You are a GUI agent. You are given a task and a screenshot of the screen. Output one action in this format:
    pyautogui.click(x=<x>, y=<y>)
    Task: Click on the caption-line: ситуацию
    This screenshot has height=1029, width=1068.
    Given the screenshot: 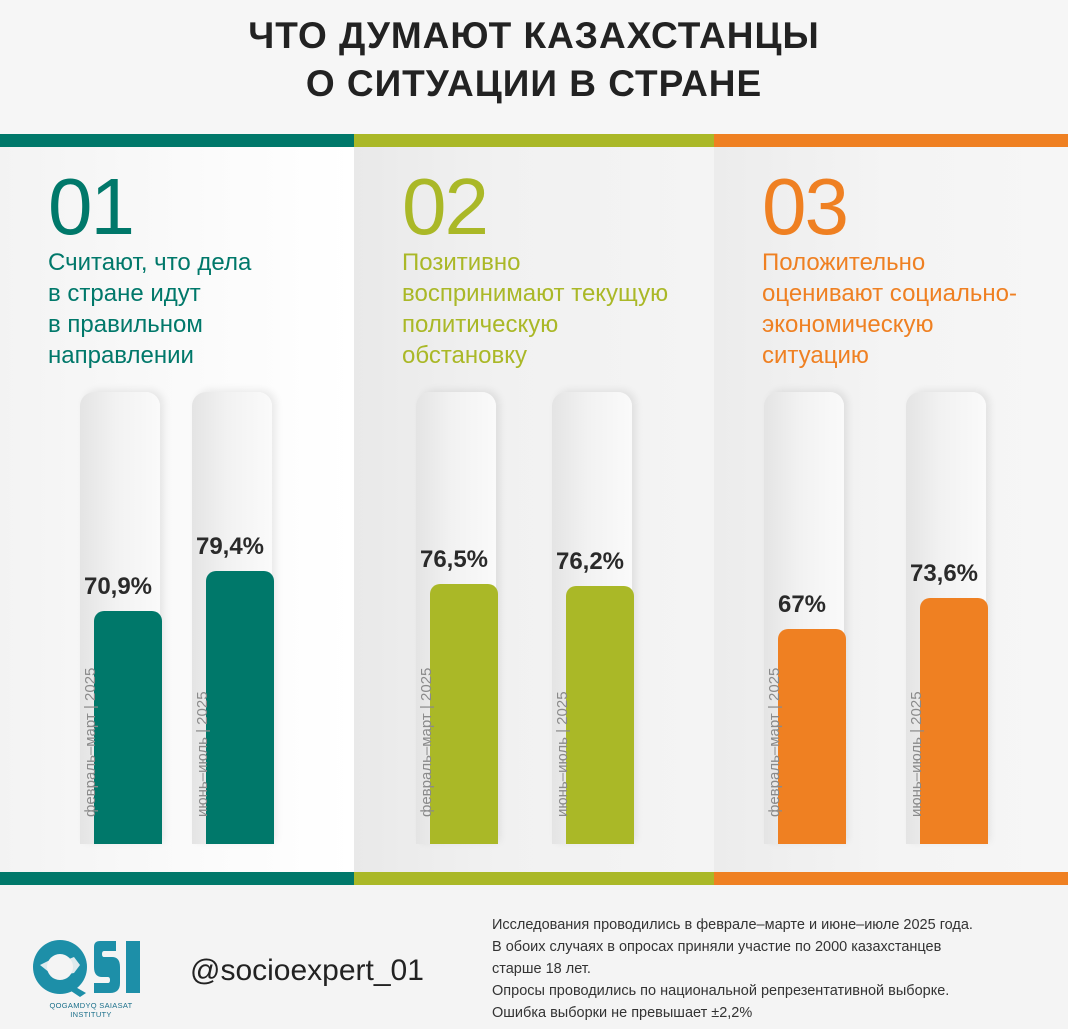 What is the action you would take?
    pyautogui.click(x=815, y=355)
    